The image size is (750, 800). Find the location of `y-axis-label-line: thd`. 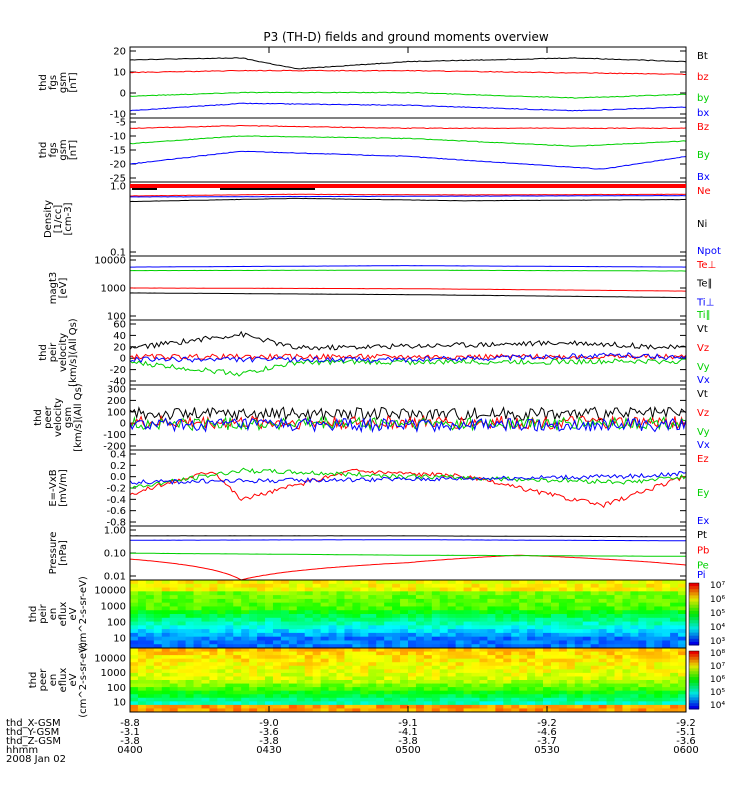

y-axis-label-line: thd is located at coordinates (43, 82).